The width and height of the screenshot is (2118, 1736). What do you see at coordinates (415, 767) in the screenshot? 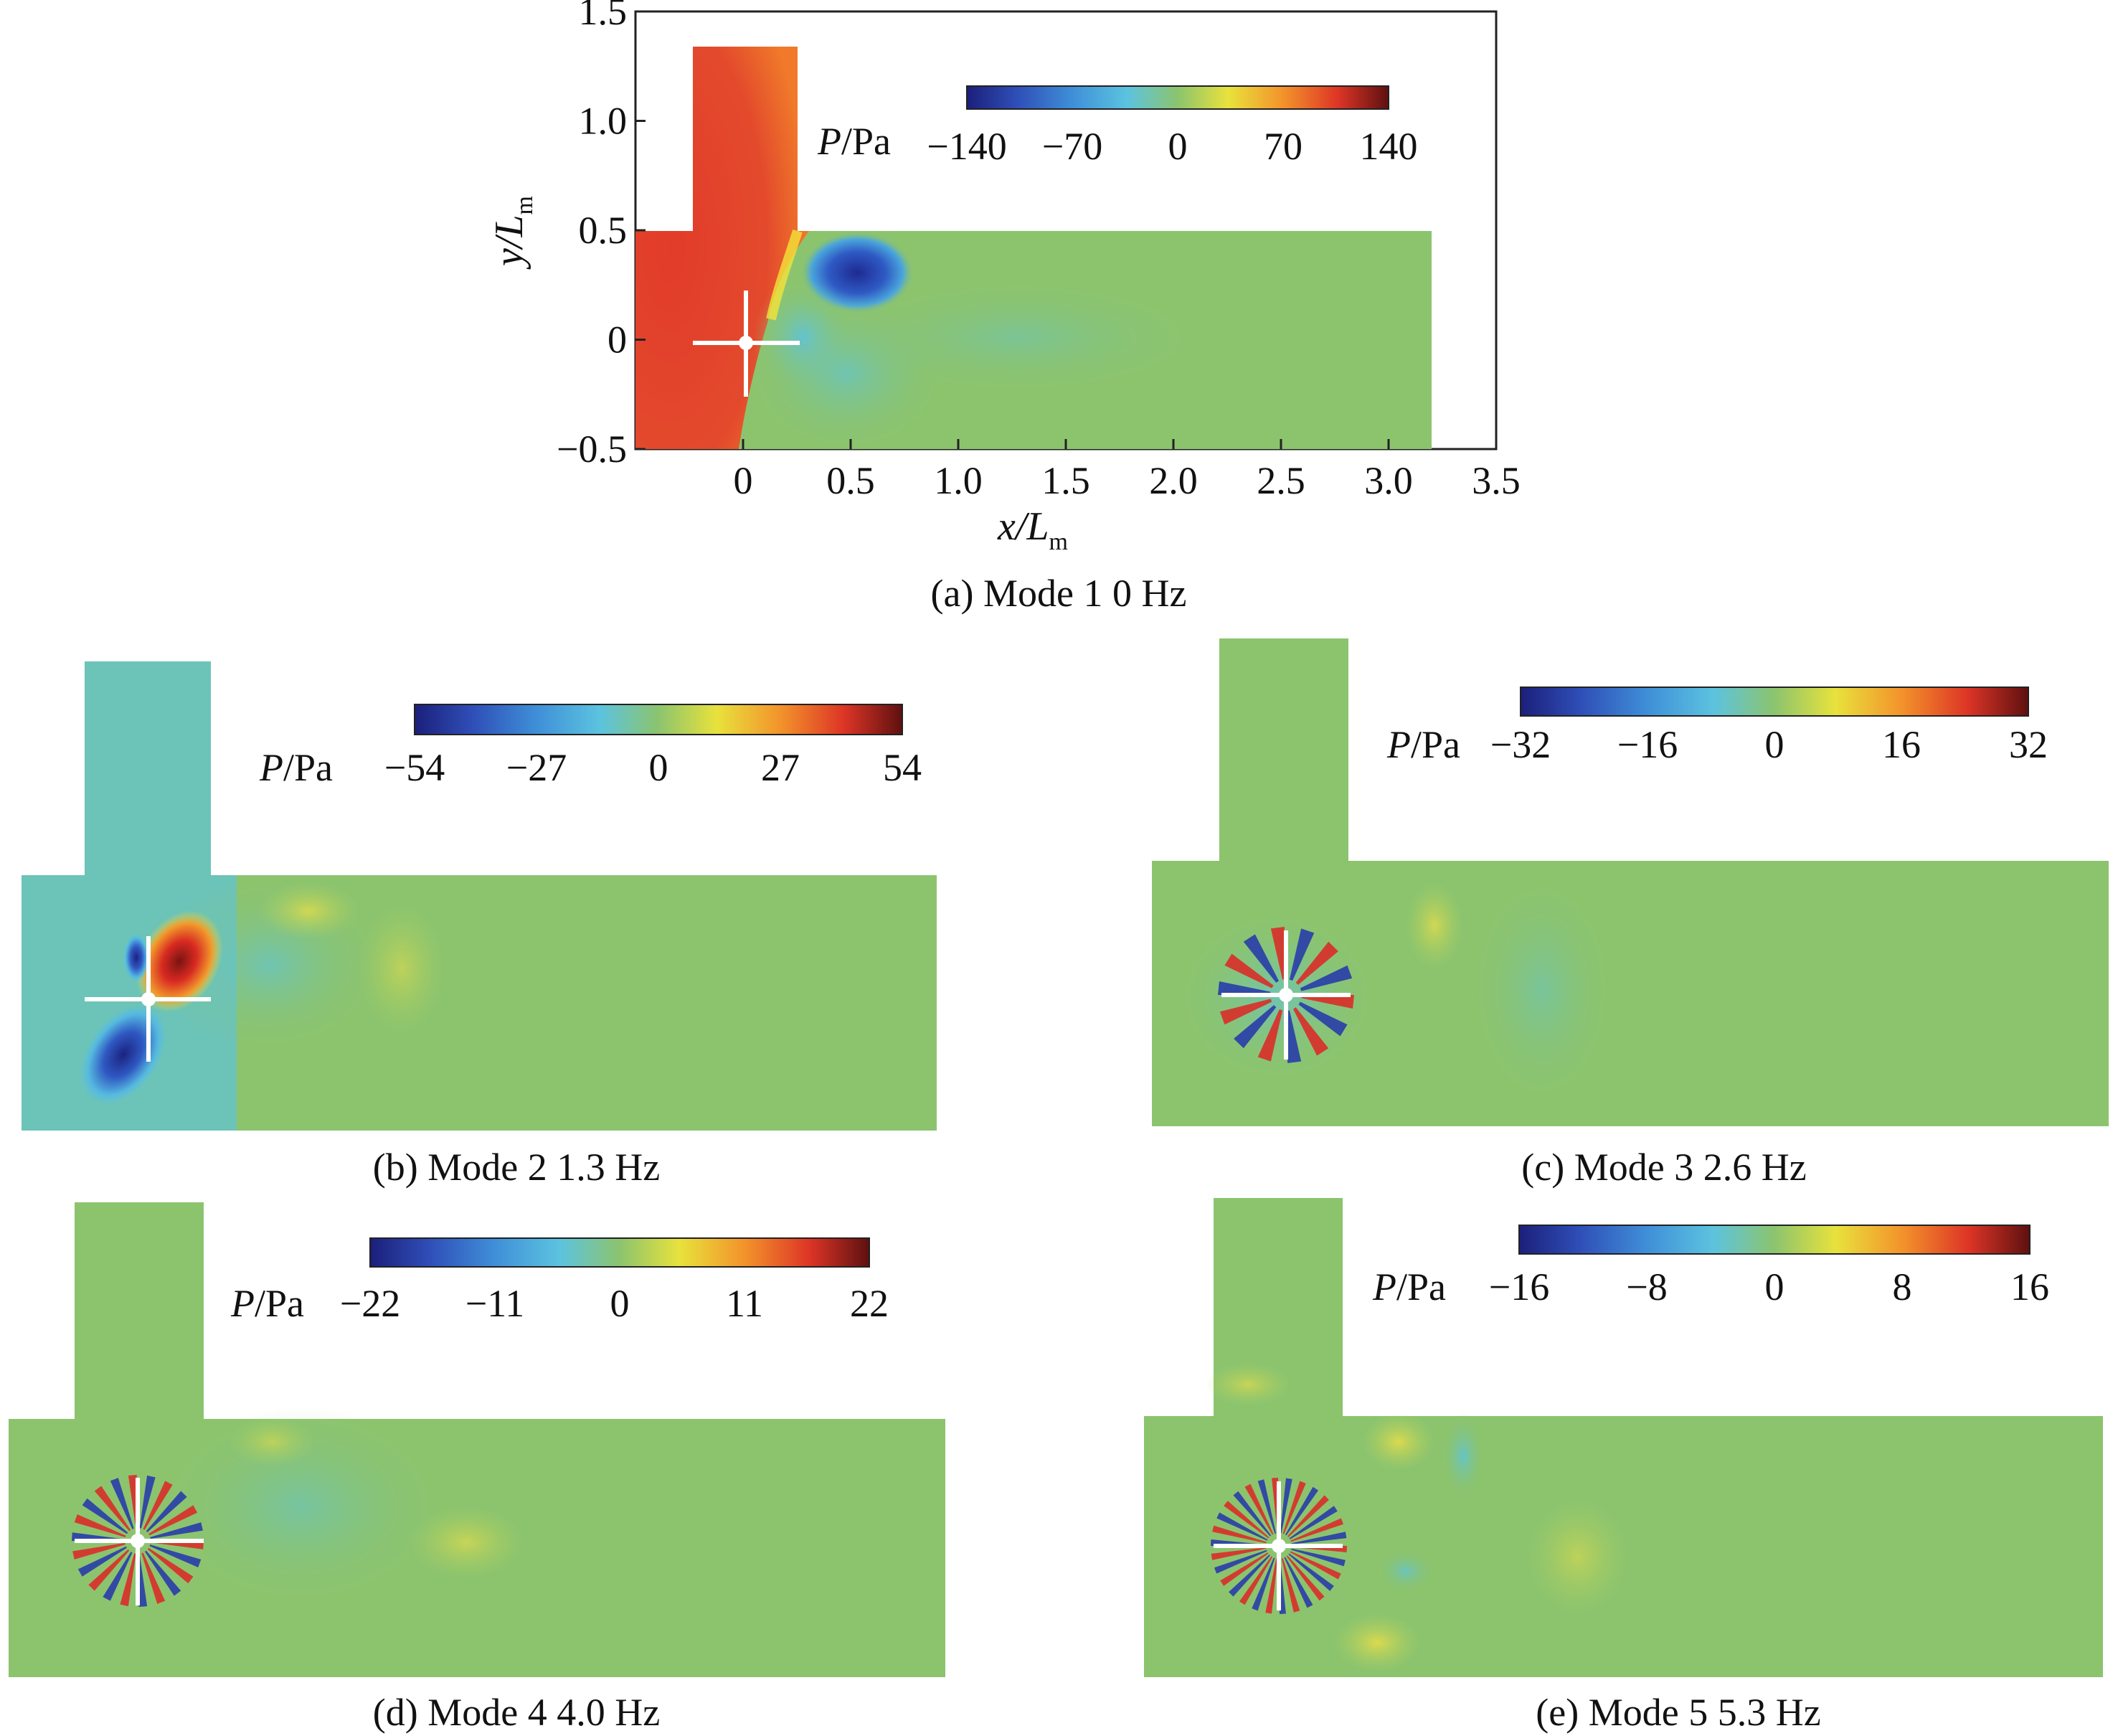
I see `colorbar-tick-label: −54` at bounding box center [415, 767].